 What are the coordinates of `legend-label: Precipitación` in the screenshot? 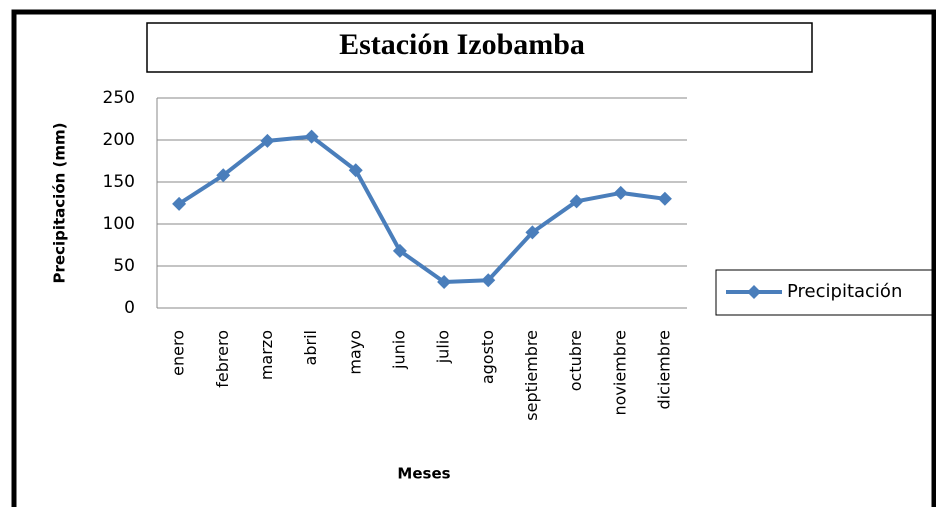 It's located at (844, 291).